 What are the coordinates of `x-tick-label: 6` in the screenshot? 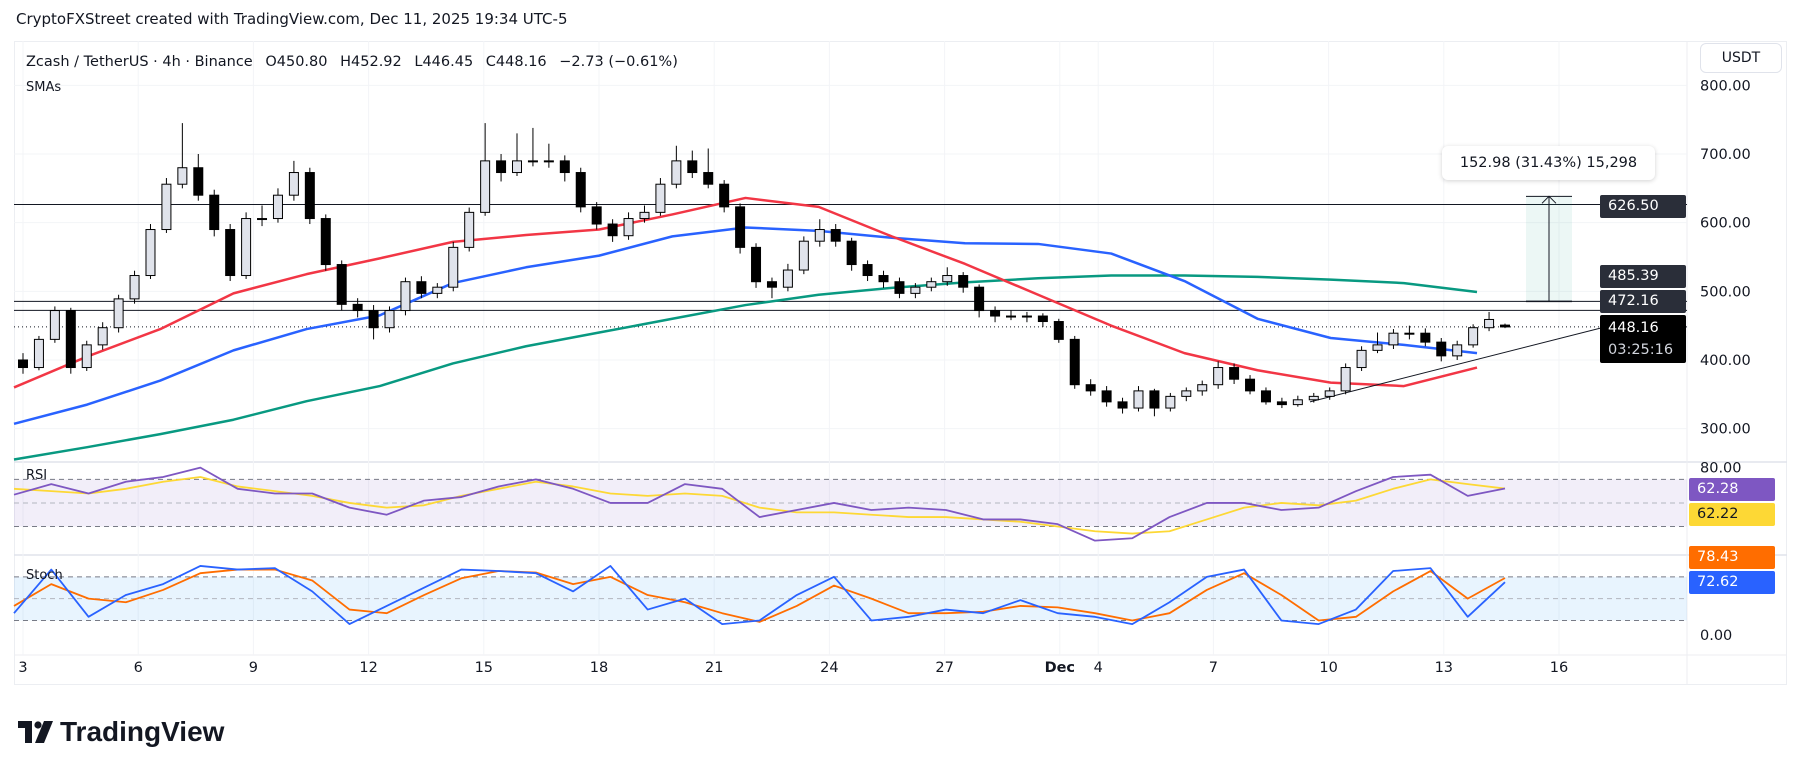 It's located at (138, 668).